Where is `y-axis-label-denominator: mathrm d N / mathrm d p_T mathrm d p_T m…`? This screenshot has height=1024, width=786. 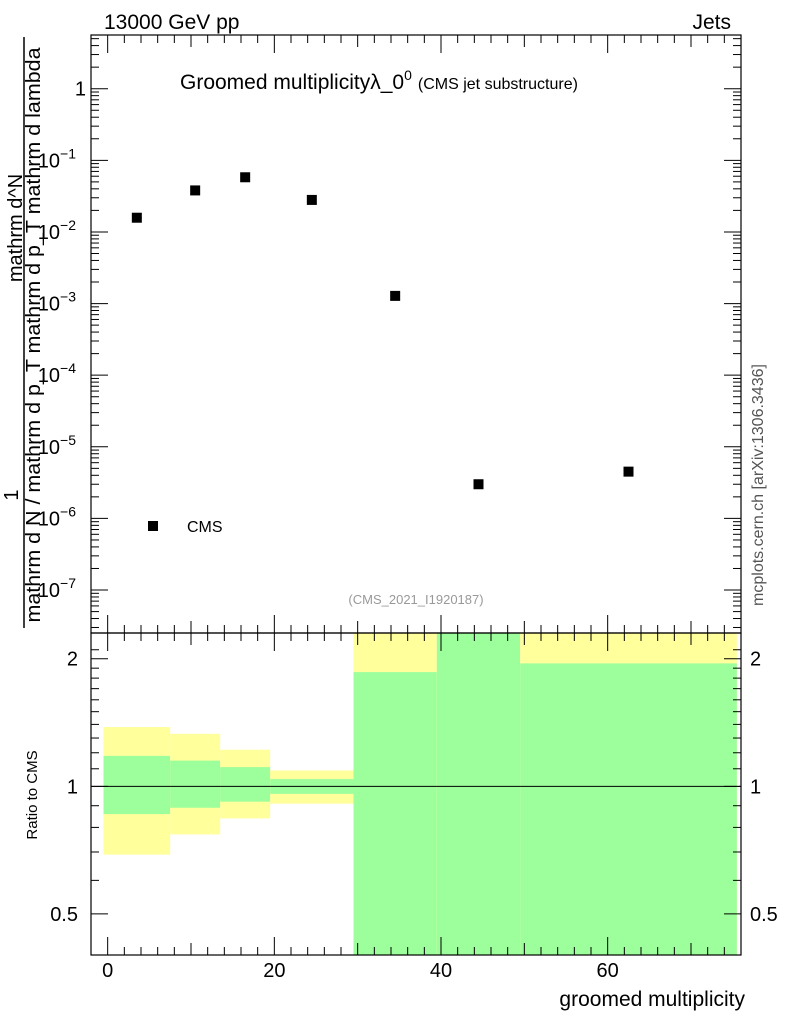 y-axis-label-denominator: mathrm d N / mathrm d p_T mathrm d p_T m… is located at coordinates (34, 335).